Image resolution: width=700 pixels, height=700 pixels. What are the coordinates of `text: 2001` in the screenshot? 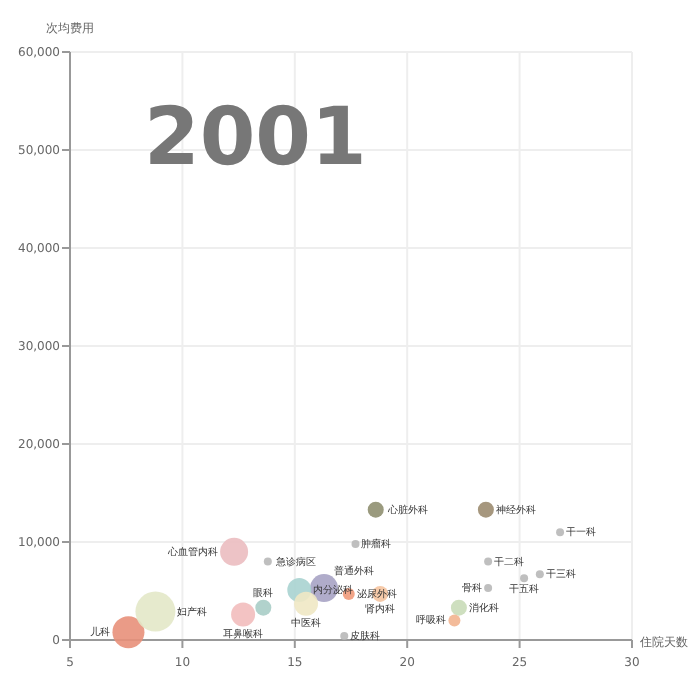 It's located at (255, 138).